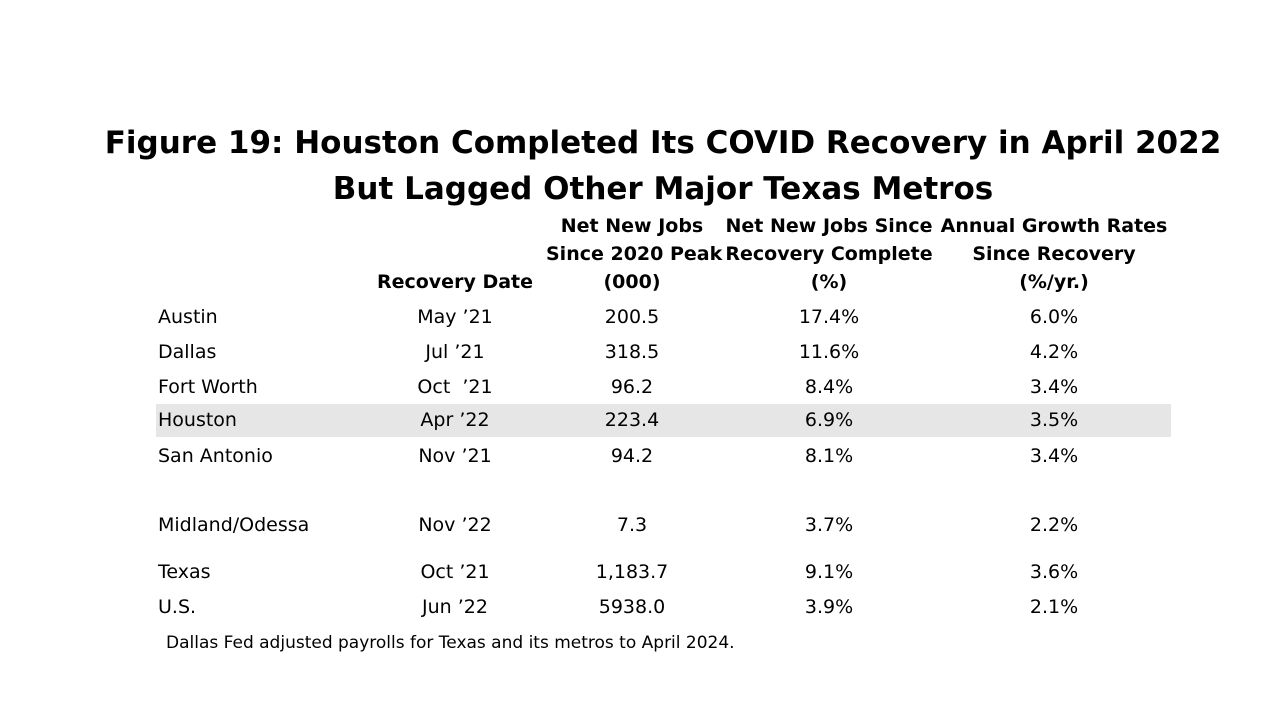 This screenshot has width=1280, height=720. What do you see at coordinates (1054, 607) in the screenshot?
I see `row-annual-growth: 2.1%` at bounding box center [1054, 607].